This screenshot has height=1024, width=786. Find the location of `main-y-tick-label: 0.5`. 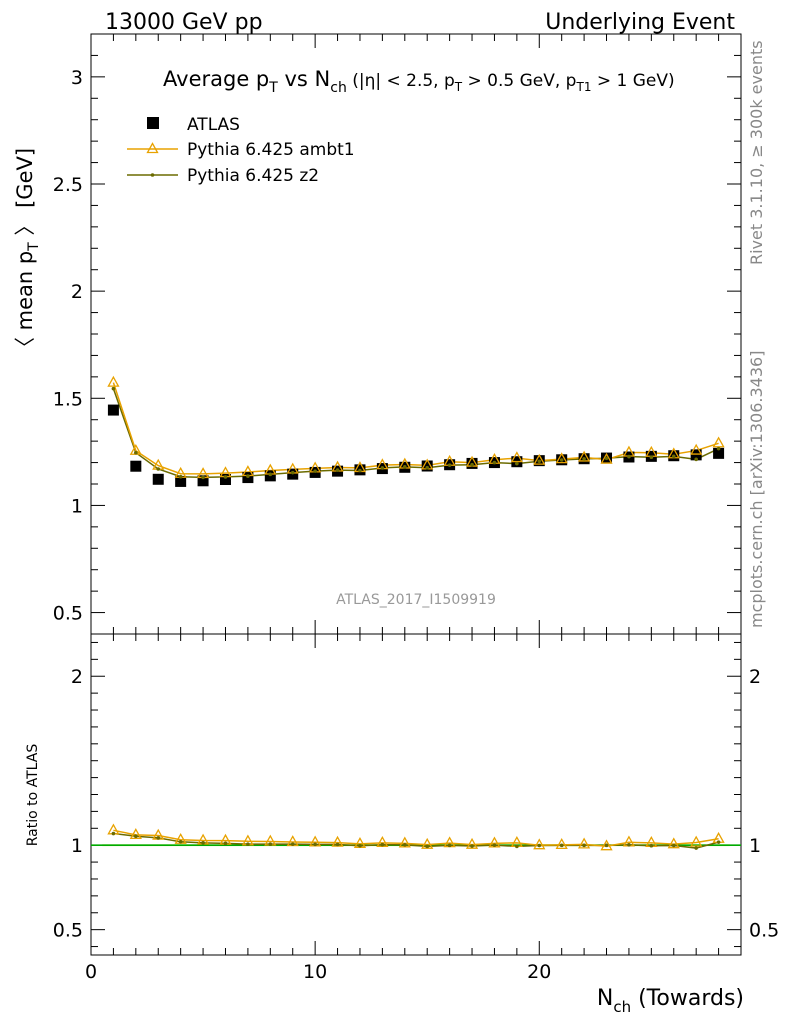

main-y-tick-label: 0.5 is located at coordinates (68, 614).